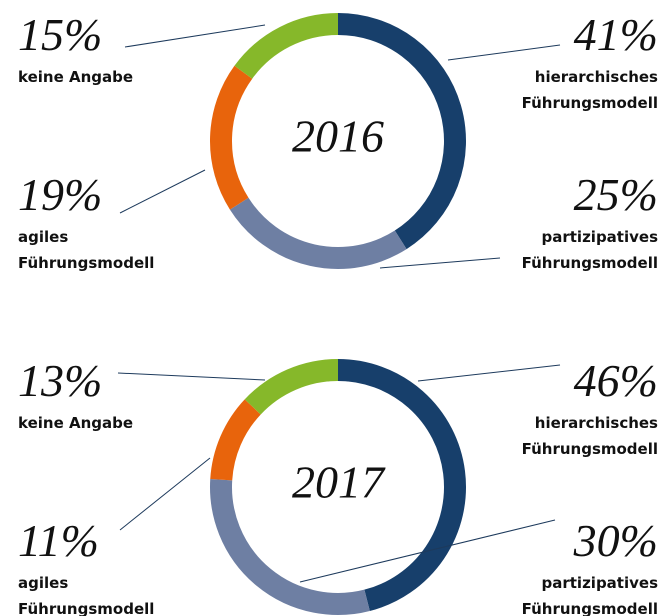 This screenshot has width=662, height=616. Describe the element at coordinates (60, 34) in the screenshot. I see `value-label: 15%` at that location.